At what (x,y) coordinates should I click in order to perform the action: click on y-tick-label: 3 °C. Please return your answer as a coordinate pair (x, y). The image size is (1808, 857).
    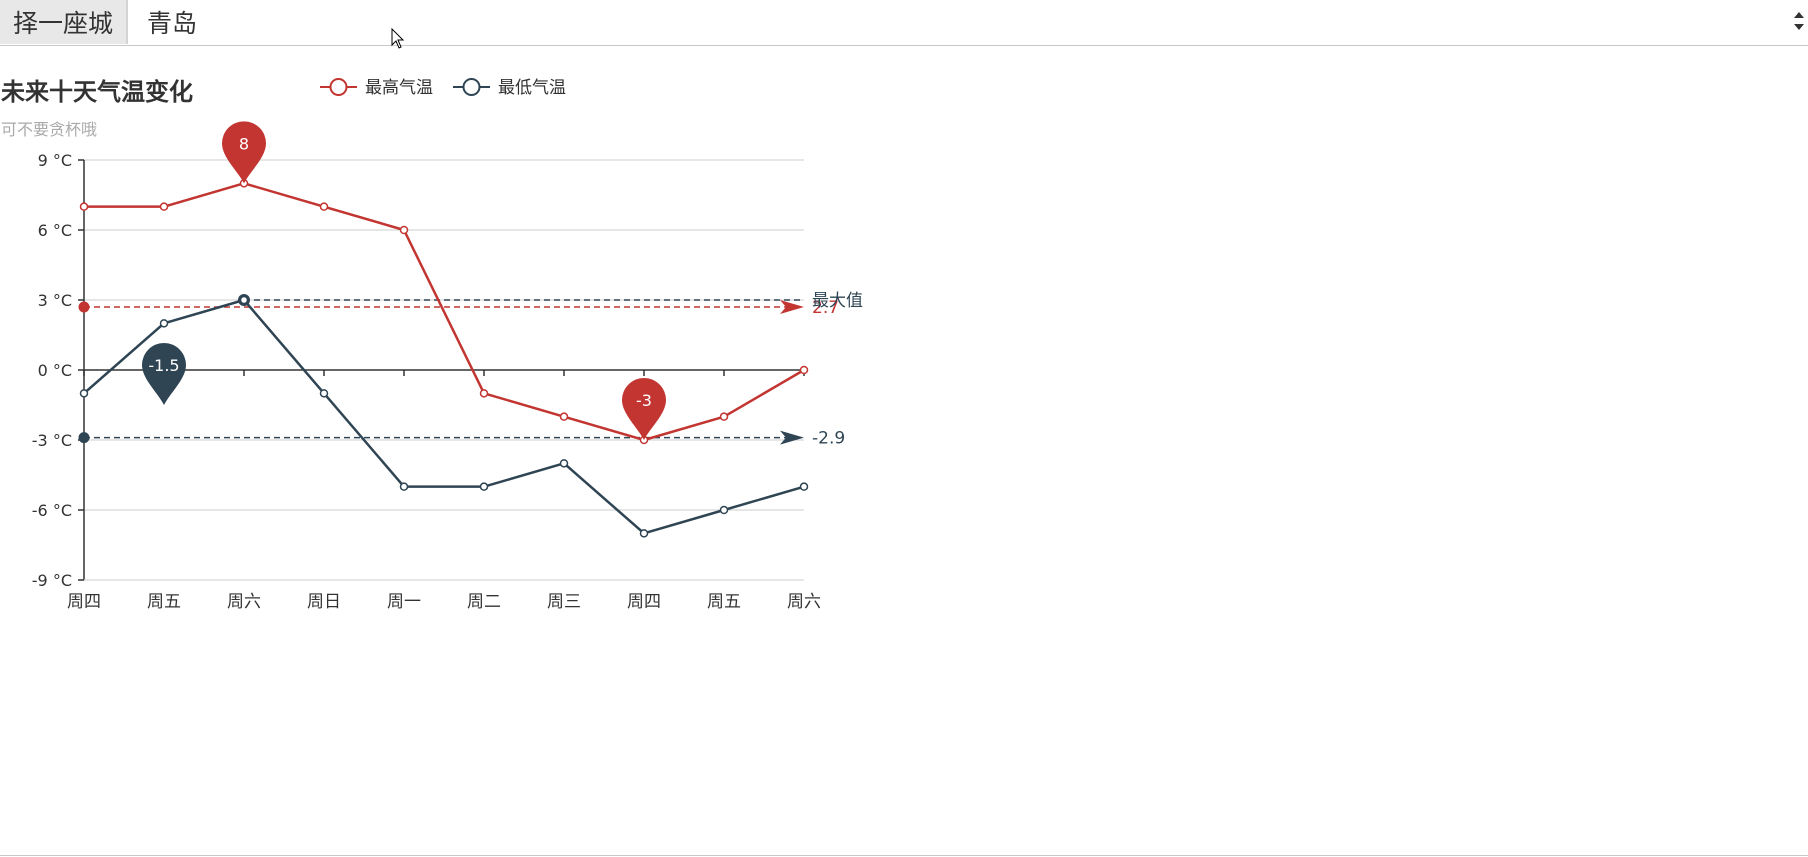
    Looking at the image, I should click on (55, 300).